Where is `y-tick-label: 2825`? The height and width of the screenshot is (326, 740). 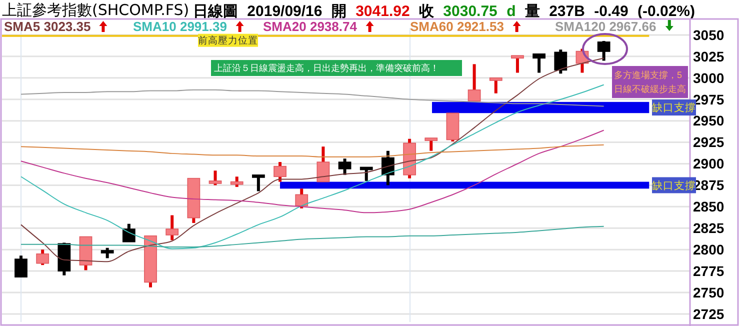 y-tick-label: 2825 is located at coordinates (708, 228).